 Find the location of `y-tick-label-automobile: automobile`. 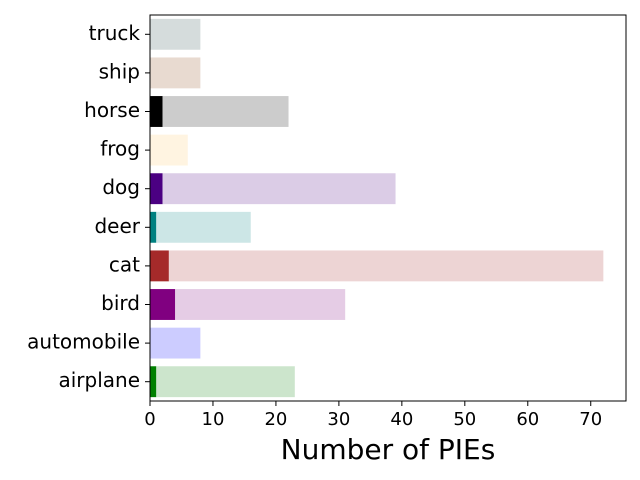

y-tick-label-automobile: automobile is located at coordinates (83, 342).